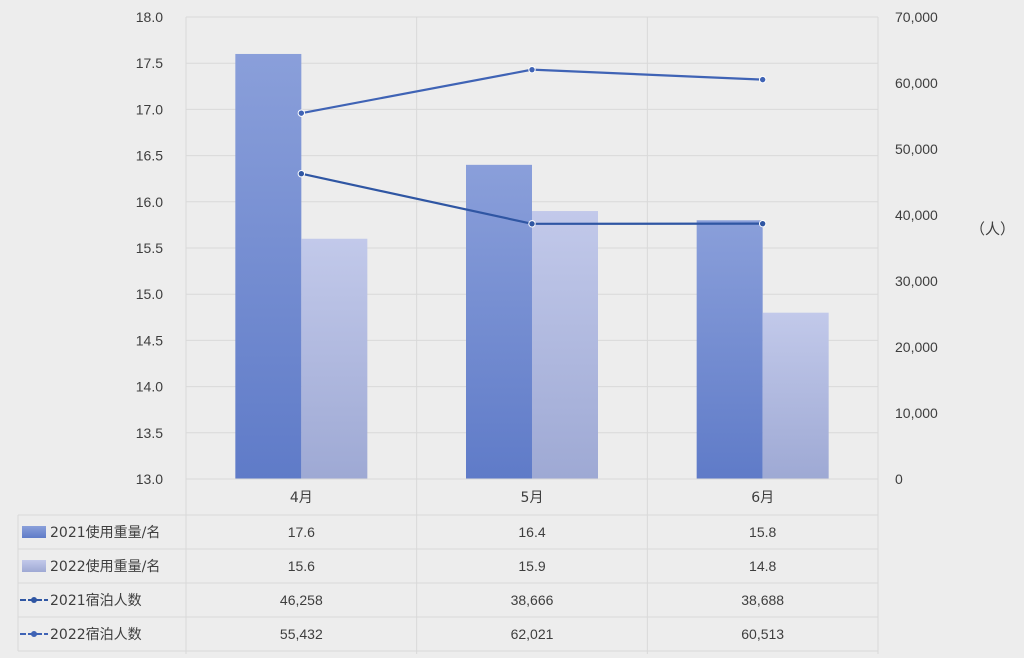  Describe the element at coordinates (762, 600) in the screenshot. I see `table-cell: 38,688` at that location.